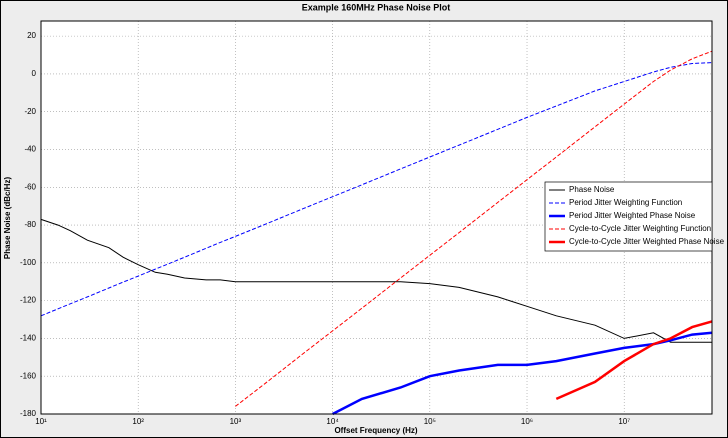  Describe the element at coordinates (30, 149) in the screenshot. I see `y-tick-label: -40` at that location.